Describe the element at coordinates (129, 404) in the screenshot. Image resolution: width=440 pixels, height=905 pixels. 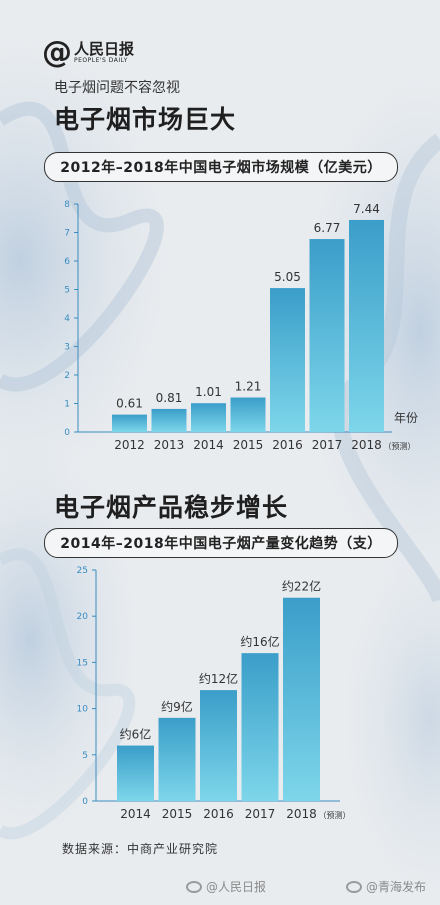
I see `bar-value-label: 0.61` at that location.